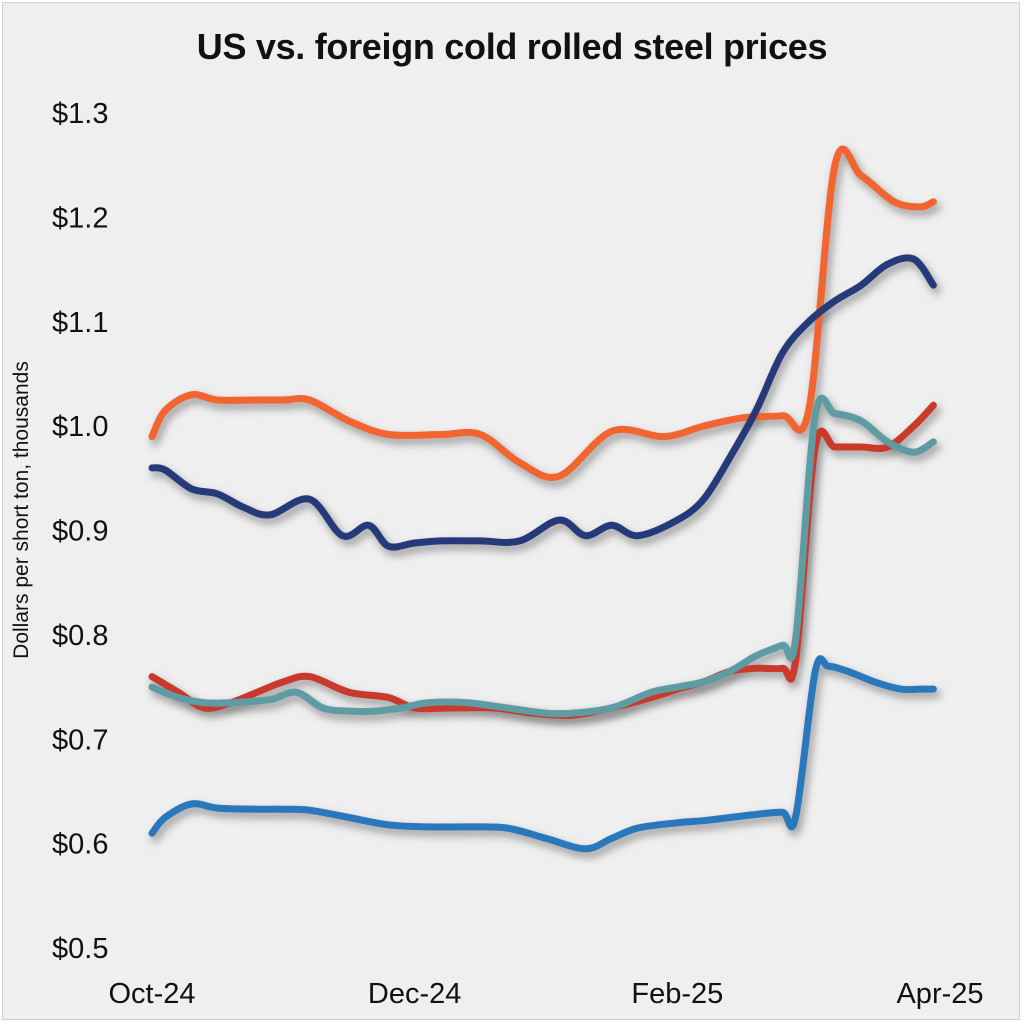 The image size is (1024, 1024). I want to click on y-tick-label: $1.1, so click(80, 323).